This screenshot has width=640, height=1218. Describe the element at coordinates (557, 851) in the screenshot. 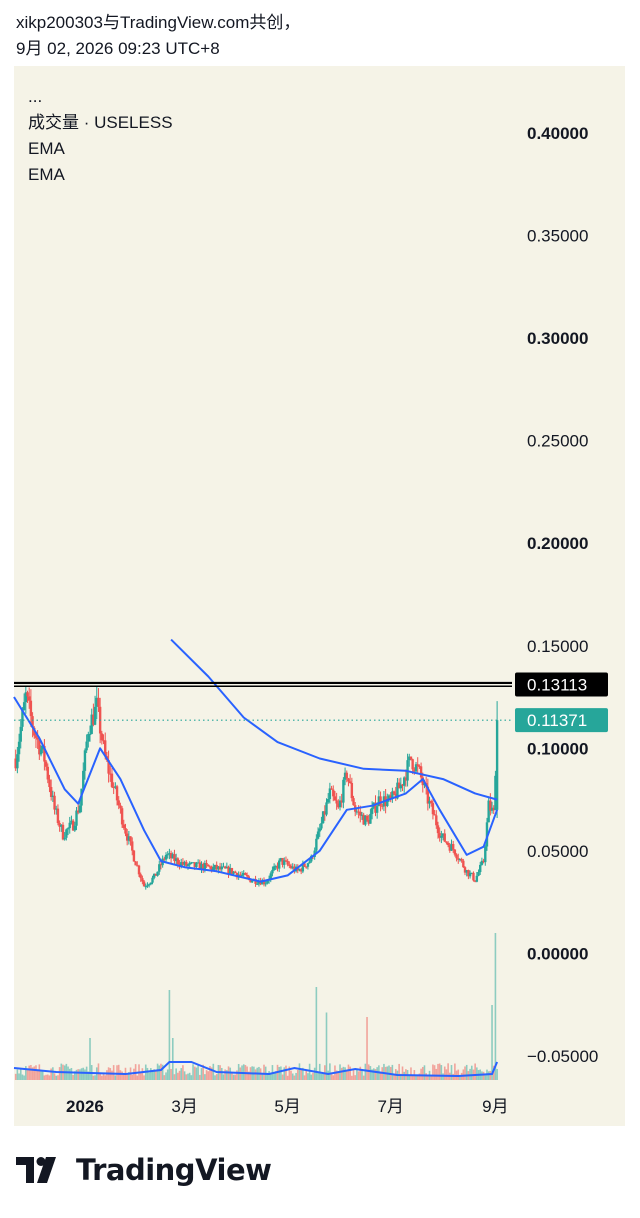

I see `y-tick-label: 0.05000` at that location.